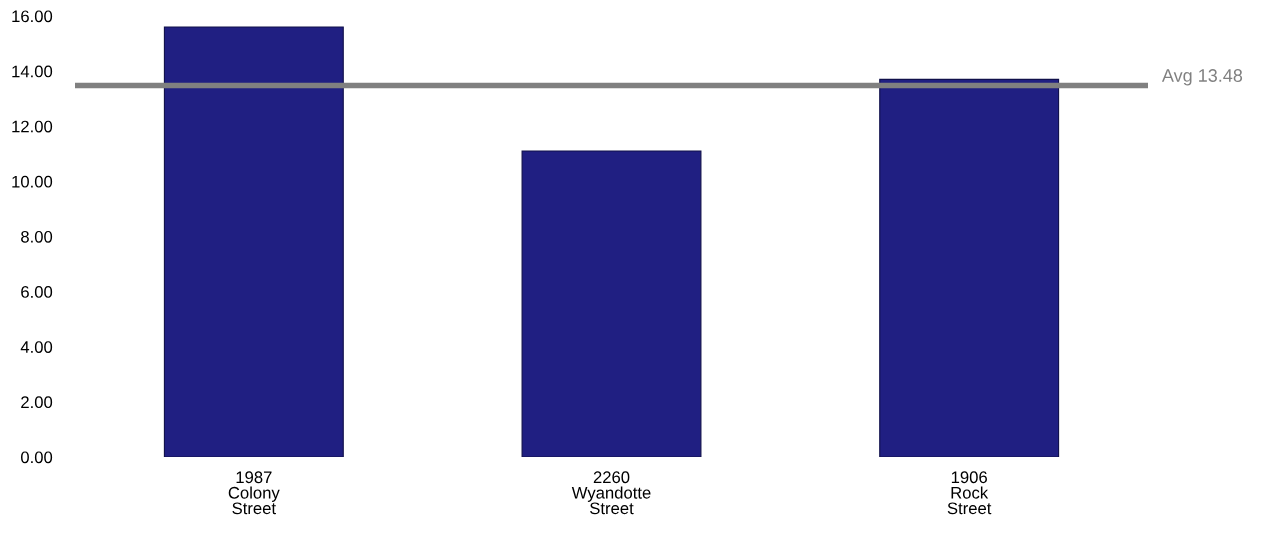 This screenshot has width=1262, height=538. What do you see at coordinates (32, 126) in the screenshot?
I see `y-tick-label: 12.00` at bounding box center [32, 126].